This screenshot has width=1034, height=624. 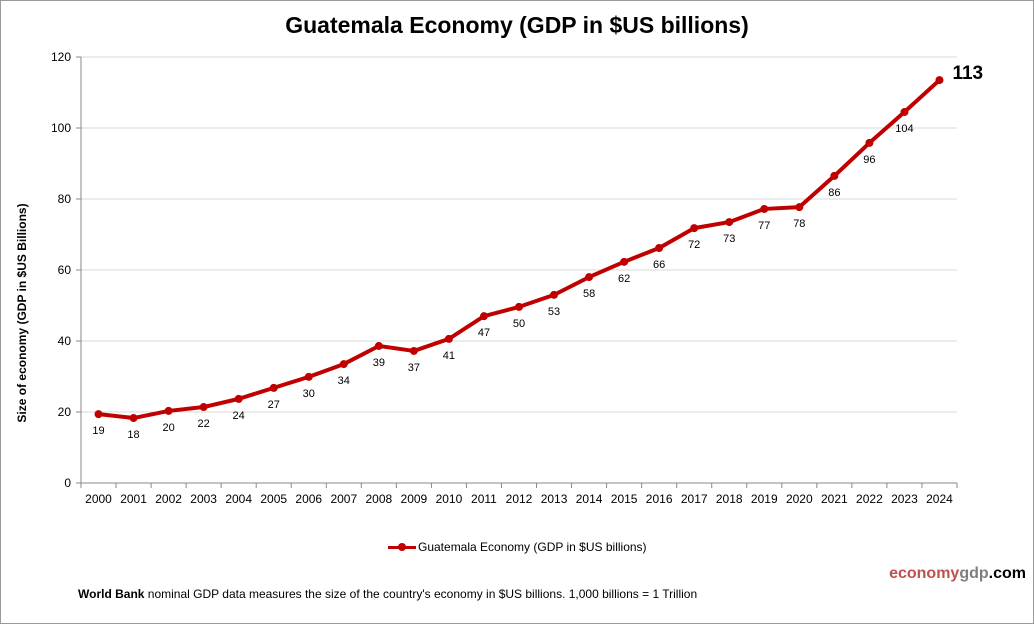 I want to click on x-tick-label: 2020, so click(x=799, y=499).